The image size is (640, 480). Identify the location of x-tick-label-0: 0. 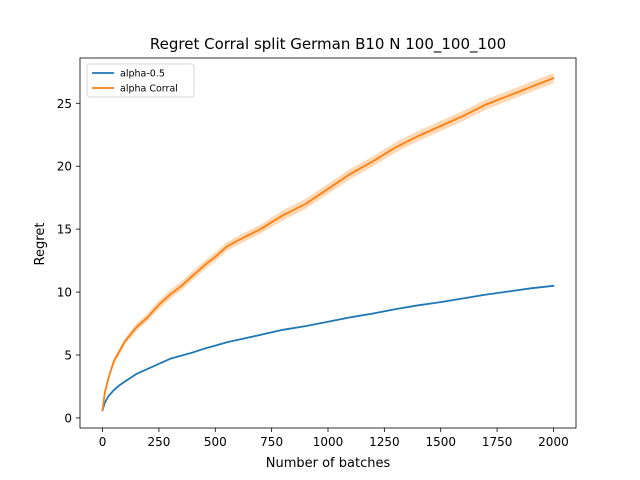
(103, 442).